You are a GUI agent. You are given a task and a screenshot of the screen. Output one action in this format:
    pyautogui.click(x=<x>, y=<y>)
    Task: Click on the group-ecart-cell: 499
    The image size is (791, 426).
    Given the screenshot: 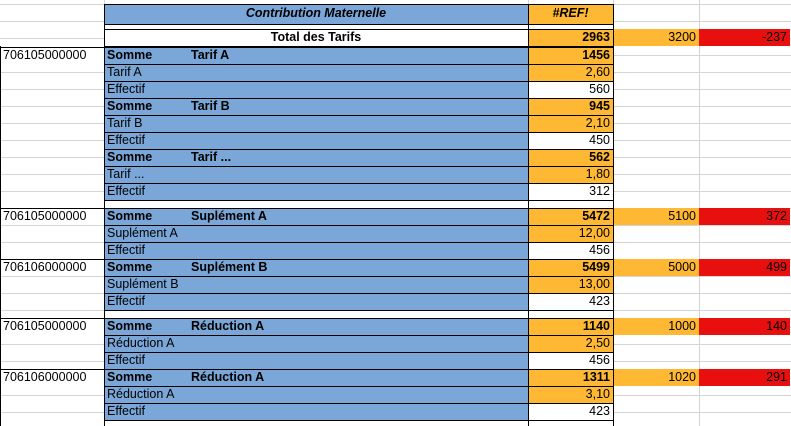 What is the action you would take?
    pyautogui.click(x=744, y=267)
    